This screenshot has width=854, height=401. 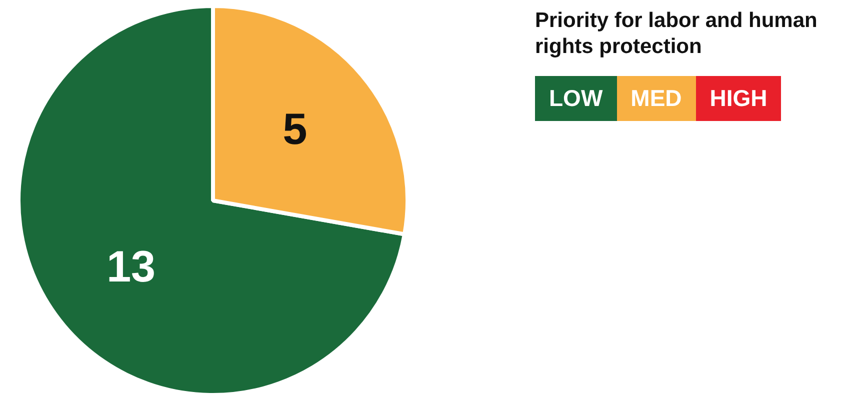 What do you see at coordinates (131, 267) in the screenshot?
I see `data-label: 13` at bounding box center [131, 267].